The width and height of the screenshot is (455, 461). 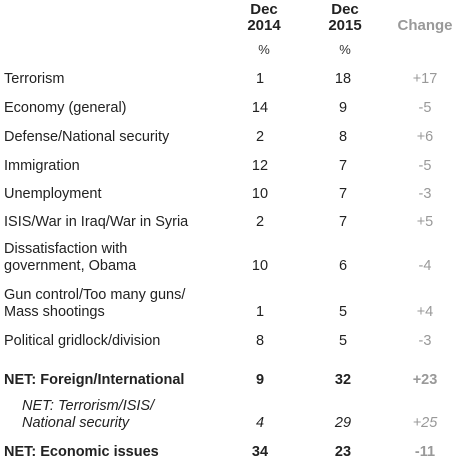 What do you see at coordinates (96, 222) in the screenshot?
I see `row-label: ISIS/War in Iraq/War in Syria` at bounding box center [96, 222].